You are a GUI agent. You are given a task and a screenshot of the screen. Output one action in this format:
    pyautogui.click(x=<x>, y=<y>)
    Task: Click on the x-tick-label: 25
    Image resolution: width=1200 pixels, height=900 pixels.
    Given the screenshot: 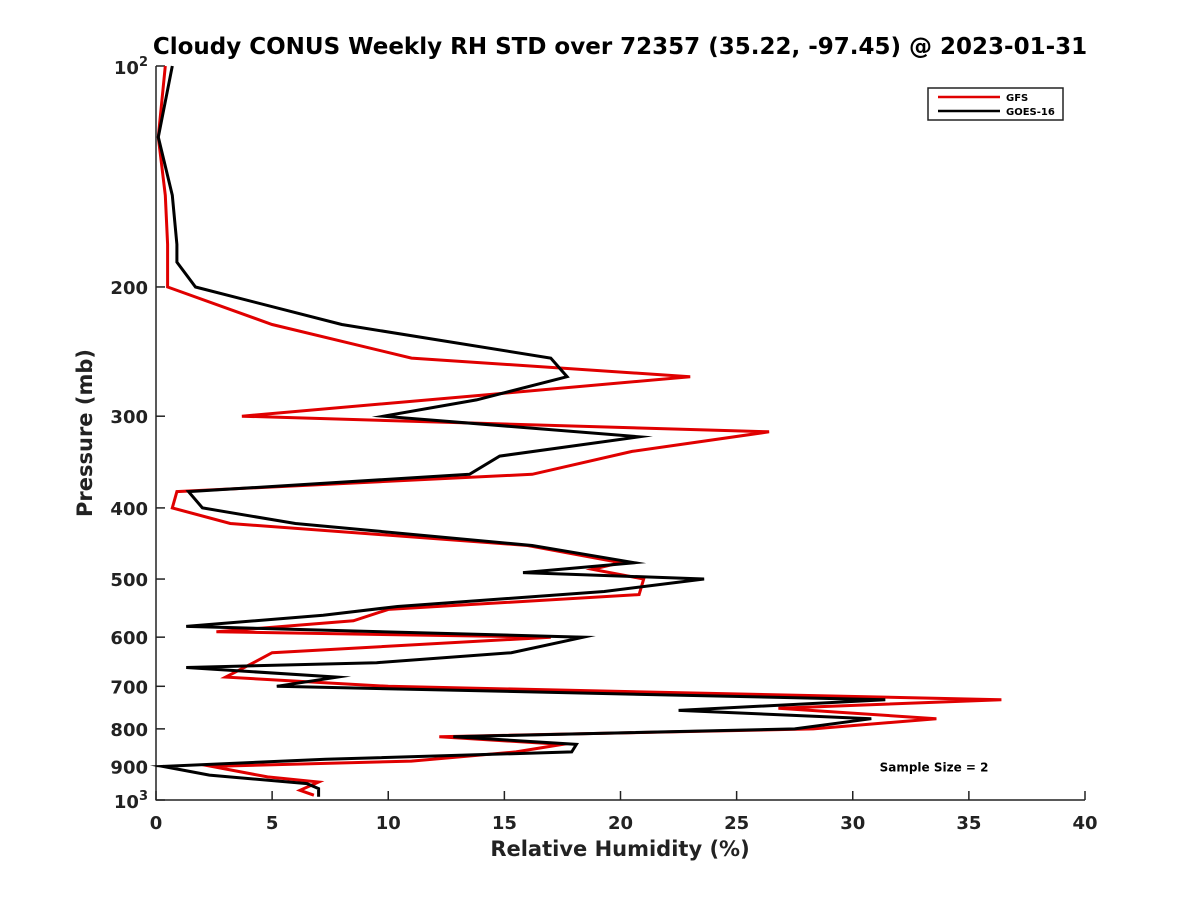 What is the action you would take?
    pyautogui.click(x=736, y=823)
    